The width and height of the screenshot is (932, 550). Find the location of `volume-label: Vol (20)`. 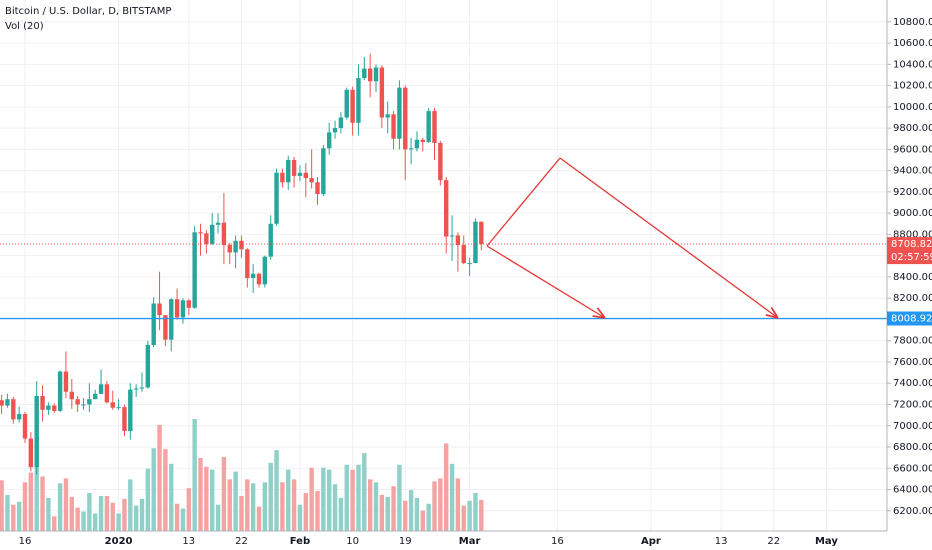

volume-label: Vol (20) is located at coordinates (24, 26).